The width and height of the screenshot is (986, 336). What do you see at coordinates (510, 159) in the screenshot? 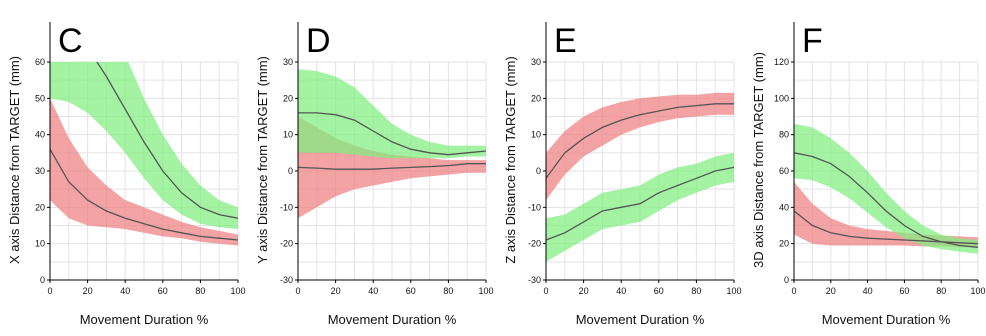
I see `y-axis-label: Z axis Distance from TARGET (mm)` at bounding box center [510, 159].